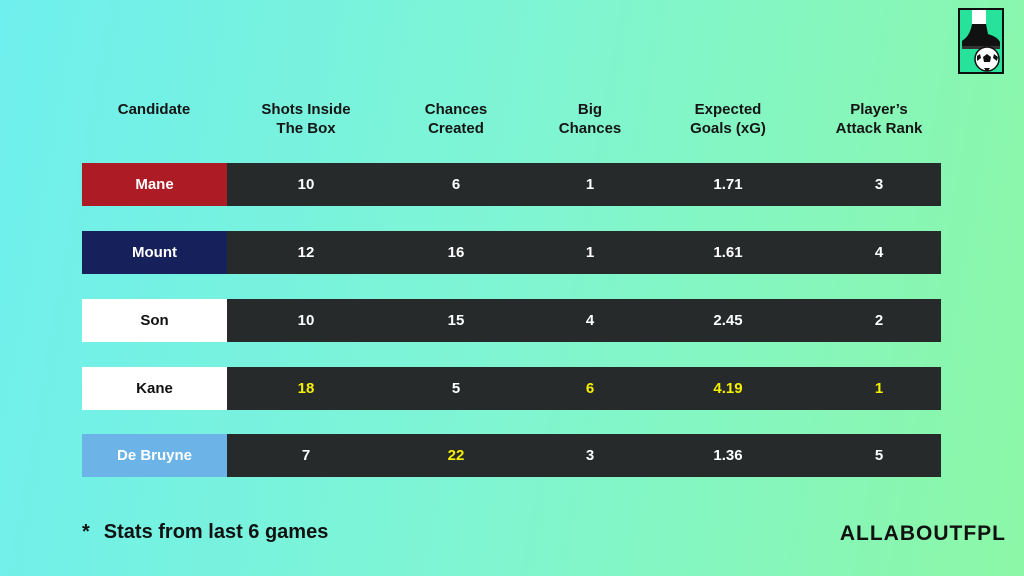  I want to click on stat-cell-chances_created: 5, so click(456, 388).